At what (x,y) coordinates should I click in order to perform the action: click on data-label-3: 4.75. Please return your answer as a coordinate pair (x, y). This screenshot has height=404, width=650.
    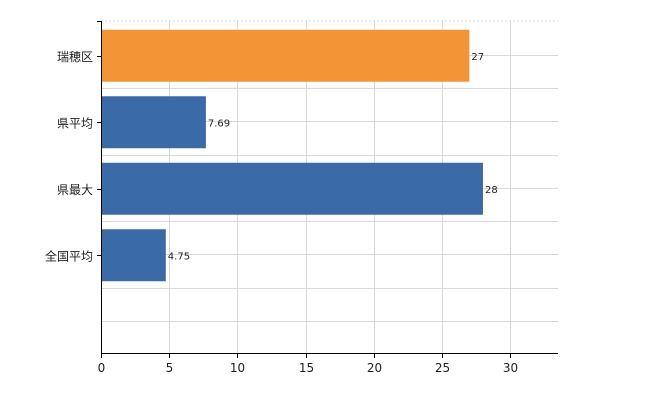
    Looking at the image, I should click on (179, 256).